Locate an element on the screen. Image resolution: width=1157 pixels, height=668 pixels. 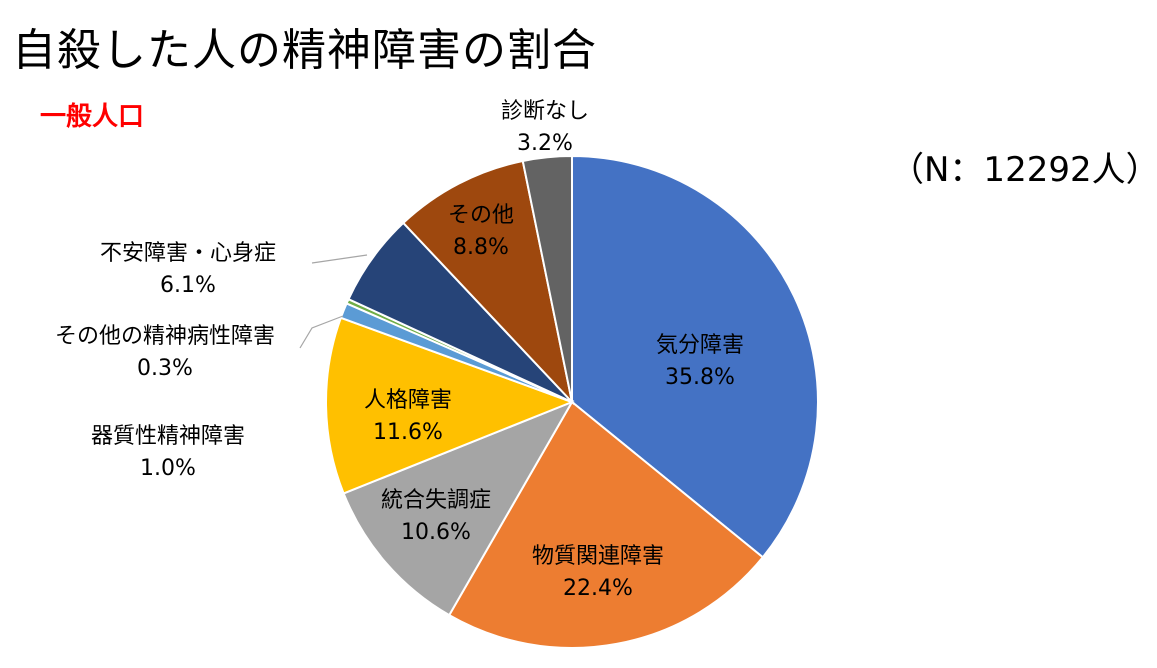
slice-value-label-other_mental: 0.3% is located at coordinates (165, 368).